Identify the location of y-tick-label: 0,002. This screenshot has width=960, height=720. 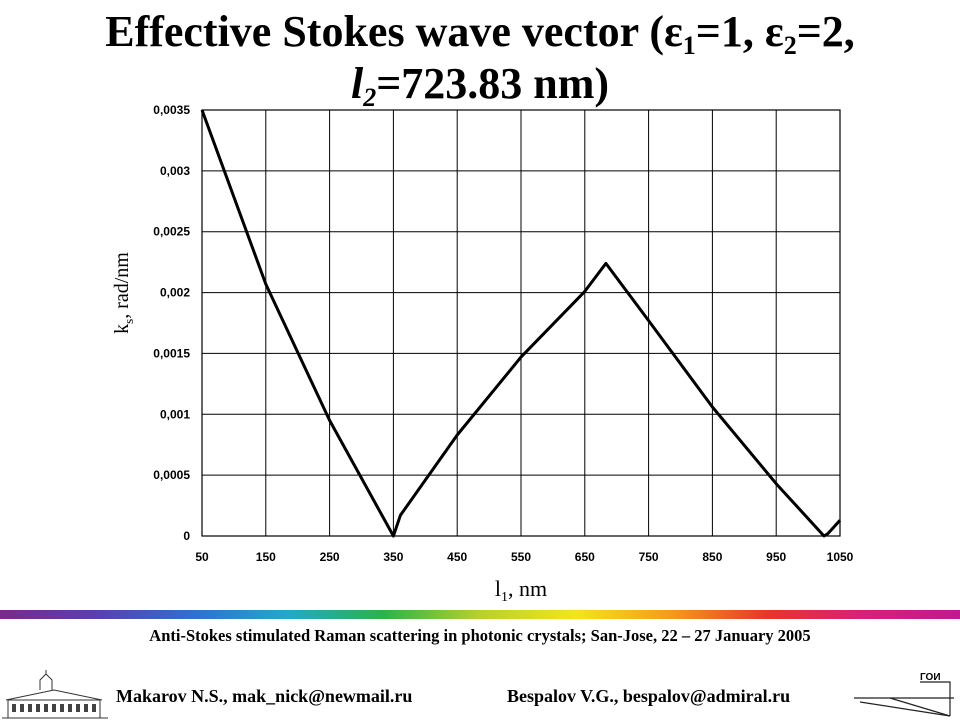
(175, 293).